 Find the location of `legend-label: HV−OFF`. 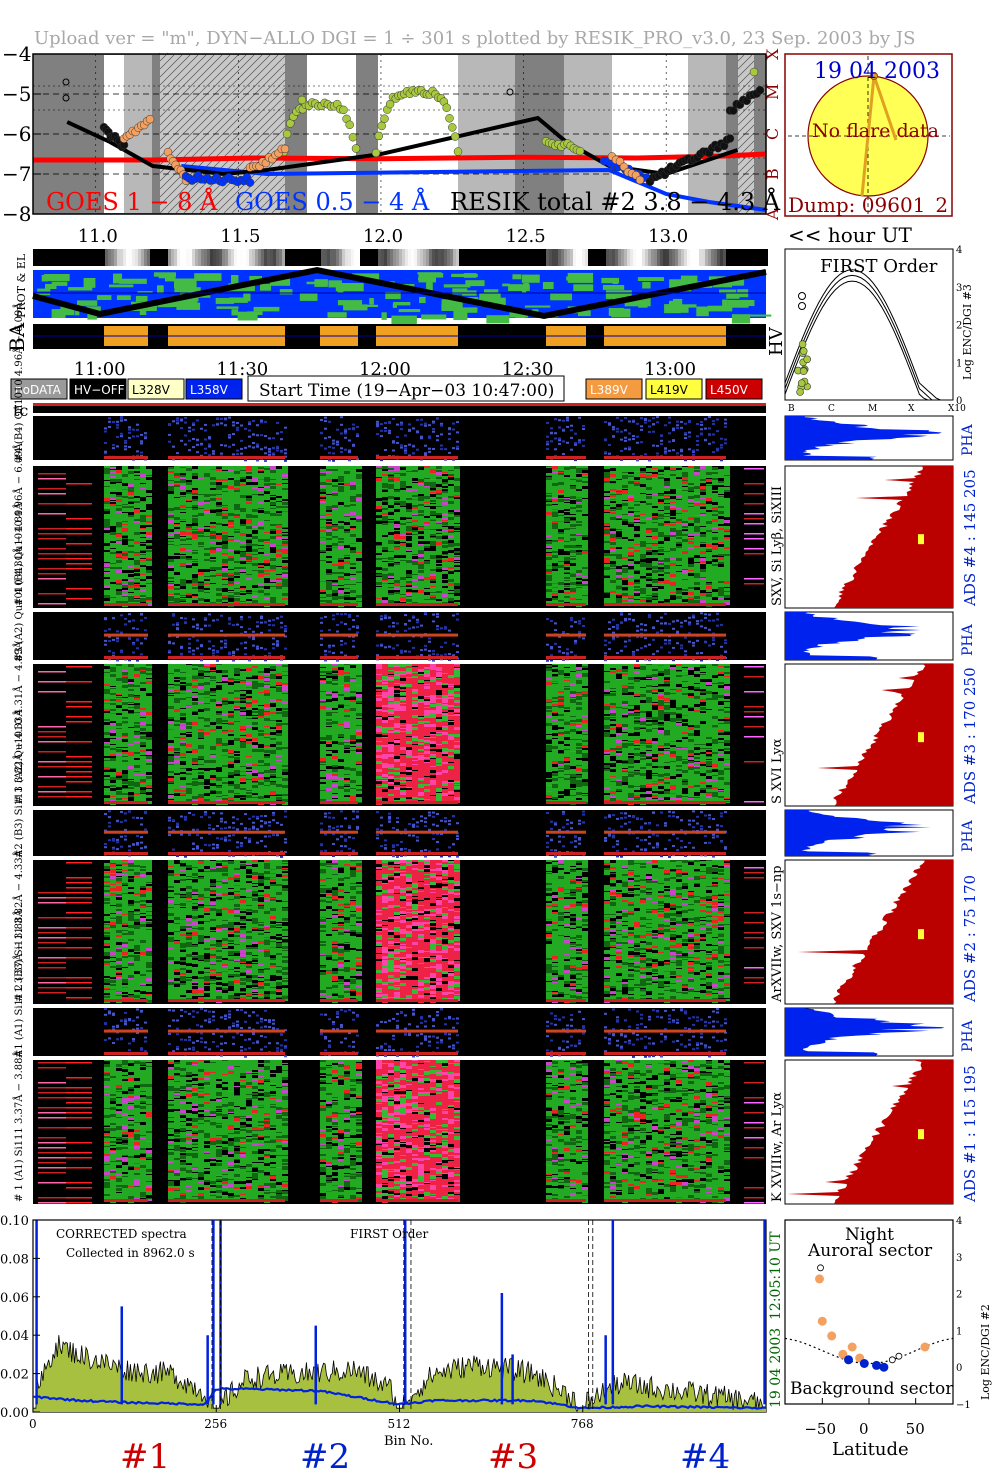

legend-label: HV−OFF is located at coordinates (99, 390).